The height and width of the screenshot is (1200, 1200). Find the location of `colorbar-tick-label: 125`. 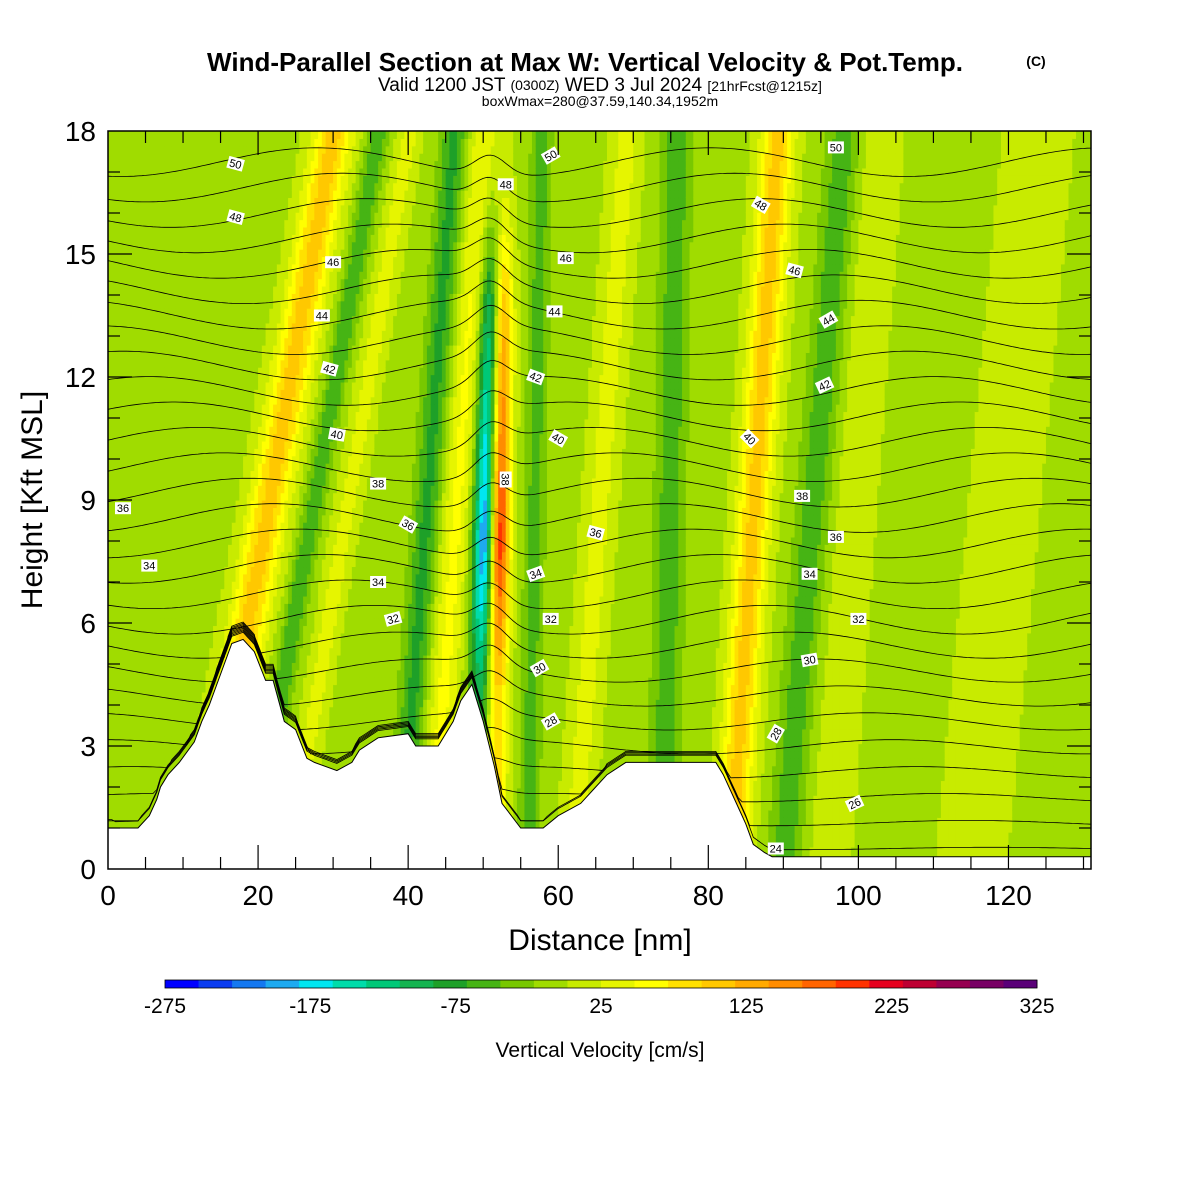

colorbar-tick-label: 125 is located at coordinates (746, 1006).